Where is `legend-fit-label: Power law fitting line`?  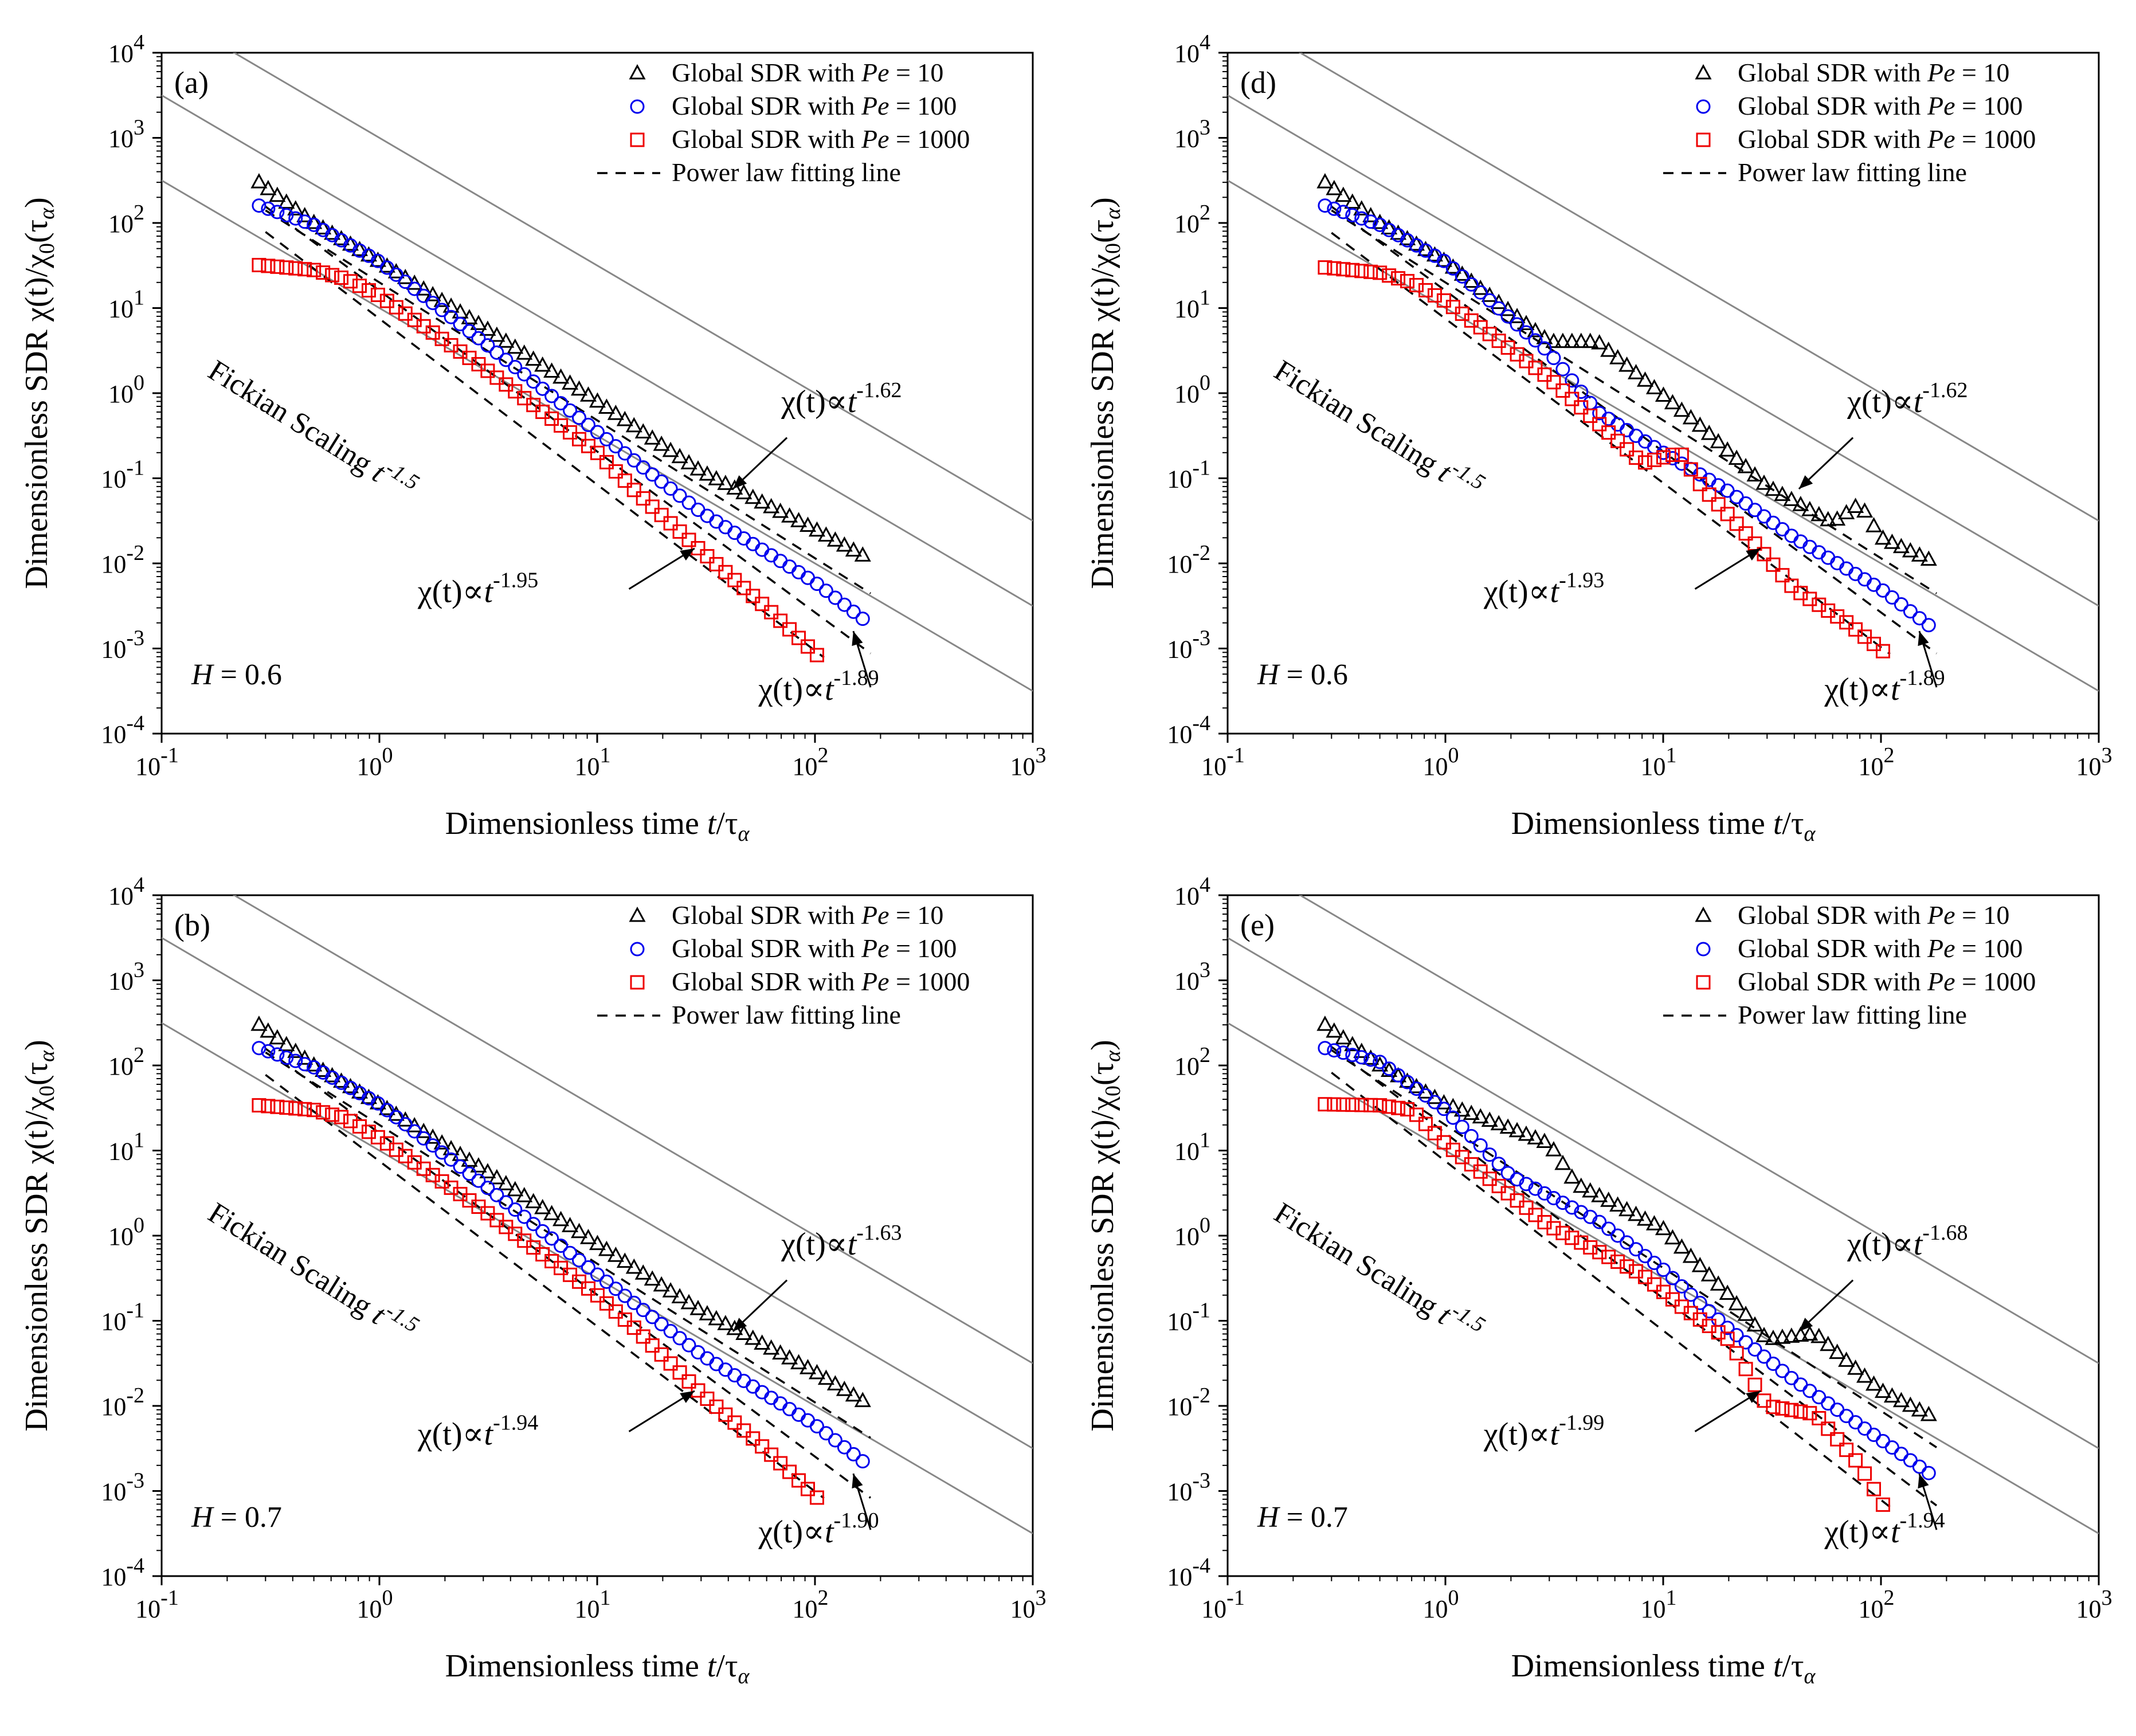
legend-fit-label: Power law fitting line is located at coordinates (1853, 172).